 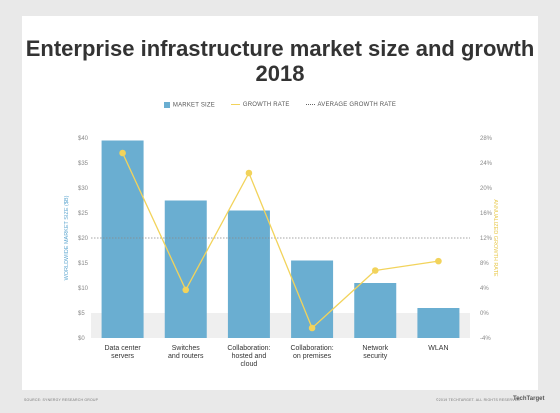 What do you see at coordinates (357, 105) in the screenshot?
I see `legend-label-average-growth-rate: AVERAGE GROWTH RATE` at bounding box center [357, 105].